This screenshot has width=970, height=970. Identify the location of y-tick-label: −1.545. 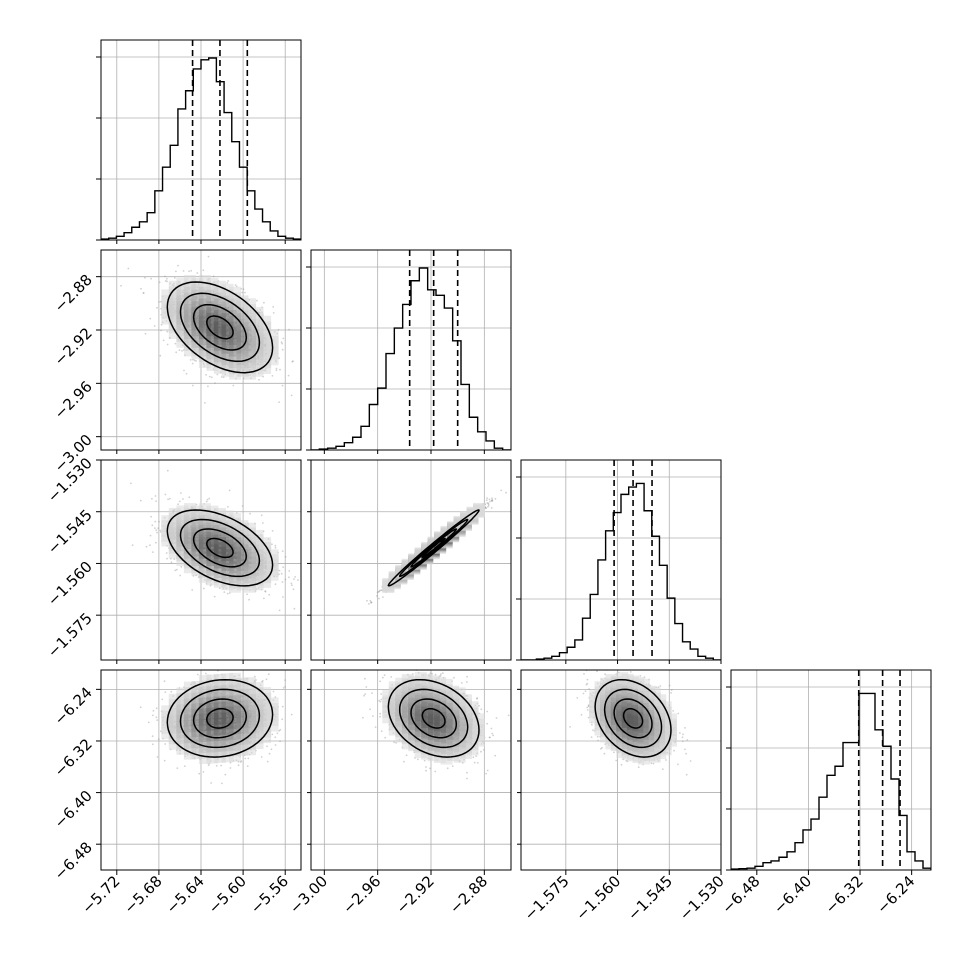
(70, 532).